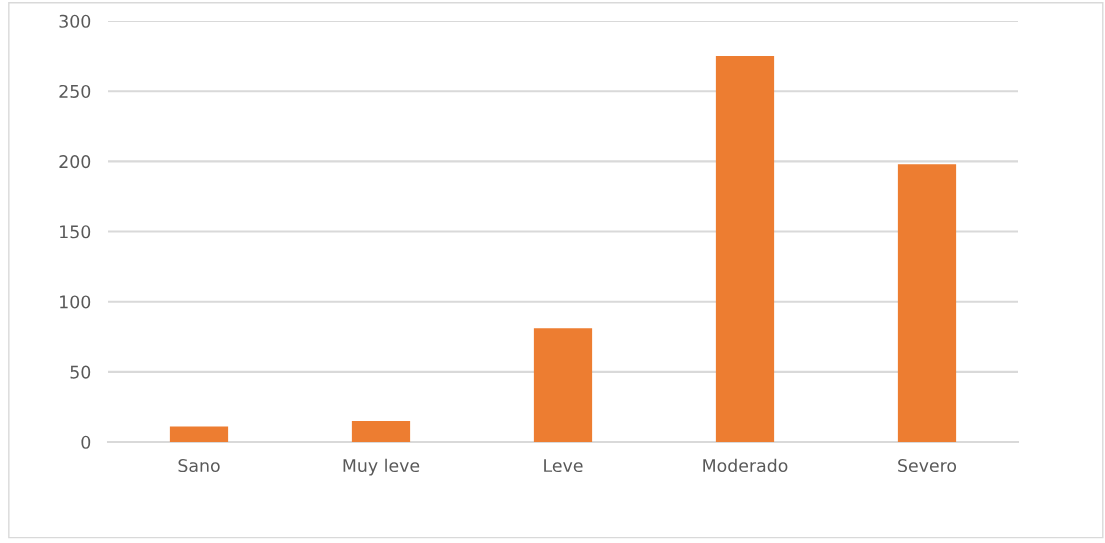  What do you see at coordinates (381, 467) in the screenshot?
I see `x-tick-label: Muy leve` at bounding box center [381, 467].